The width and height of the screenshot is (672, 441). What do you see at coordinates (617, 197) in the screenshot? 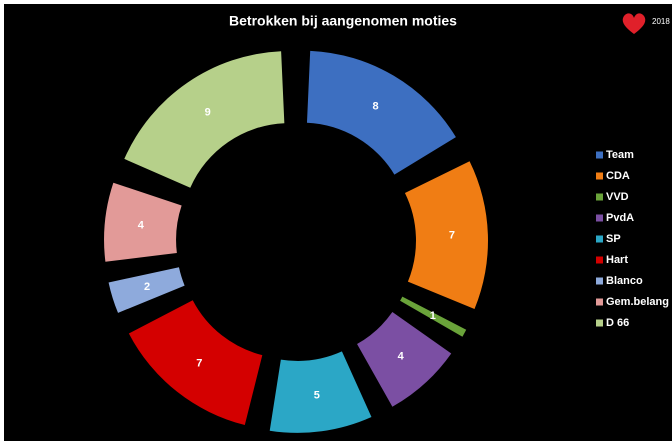
I see `legend-label: VVD` at bounding box center [617, 197].